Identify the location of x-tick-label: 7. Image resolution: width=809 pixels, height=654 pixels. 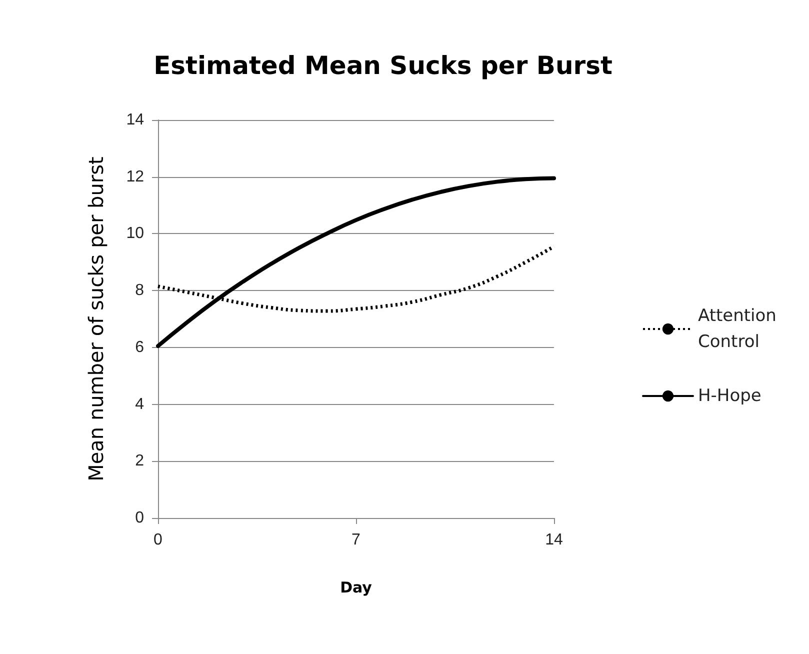
(356, 540).